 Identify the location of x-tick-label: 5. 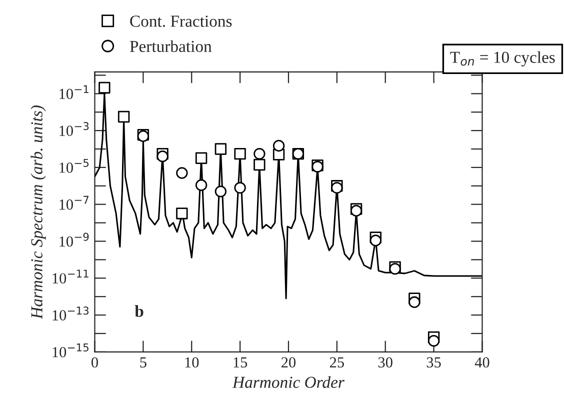
(143, 362).